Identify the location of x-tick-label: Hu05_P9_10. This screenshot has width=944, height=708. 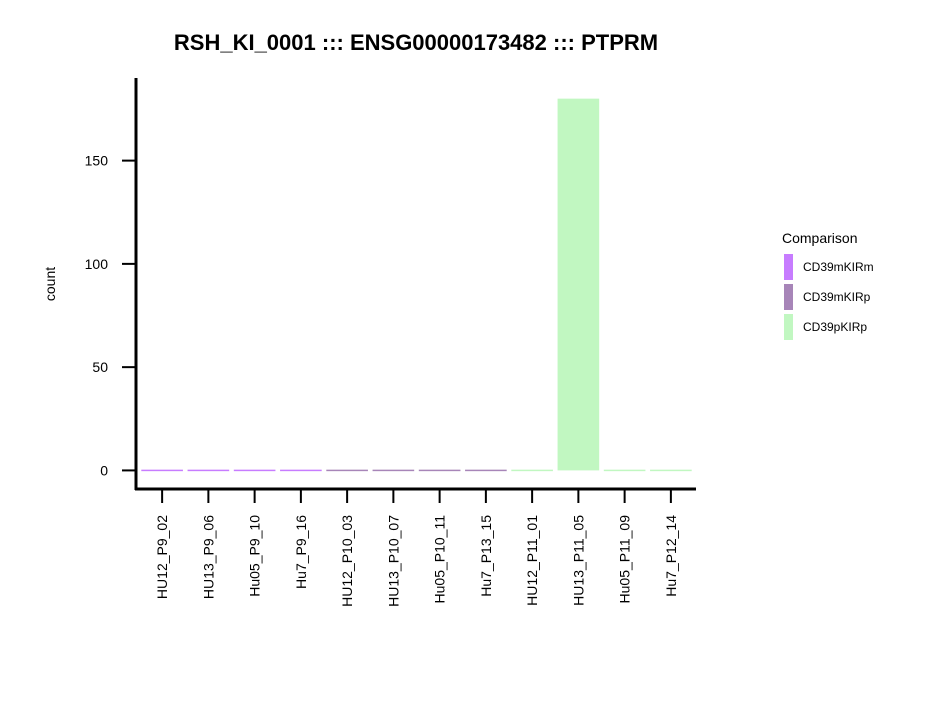
(255, 556).